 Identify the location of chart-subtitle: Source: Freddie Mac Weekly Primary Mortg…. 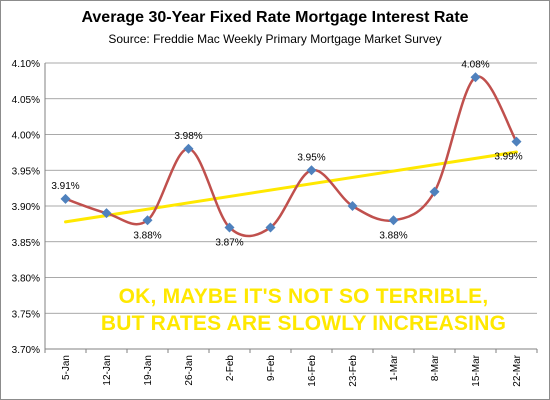
(275, 39).